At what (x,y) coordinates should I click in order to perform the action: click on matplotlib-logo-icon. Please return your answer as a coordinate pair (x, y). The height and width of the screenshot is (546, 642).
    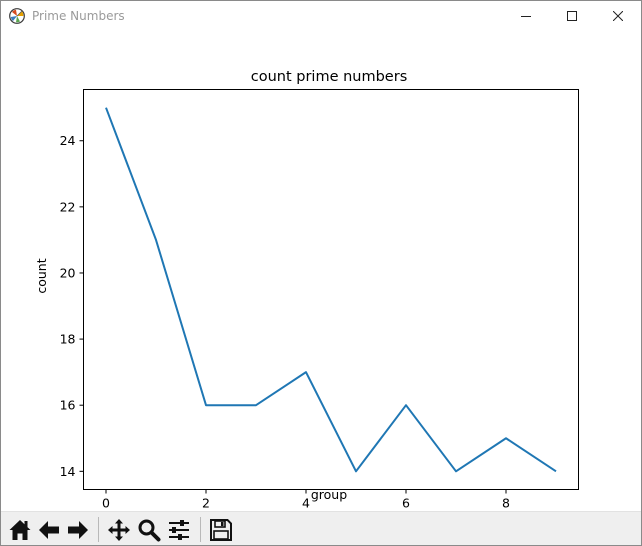
    Looking at the image, I should click on (17, 16).